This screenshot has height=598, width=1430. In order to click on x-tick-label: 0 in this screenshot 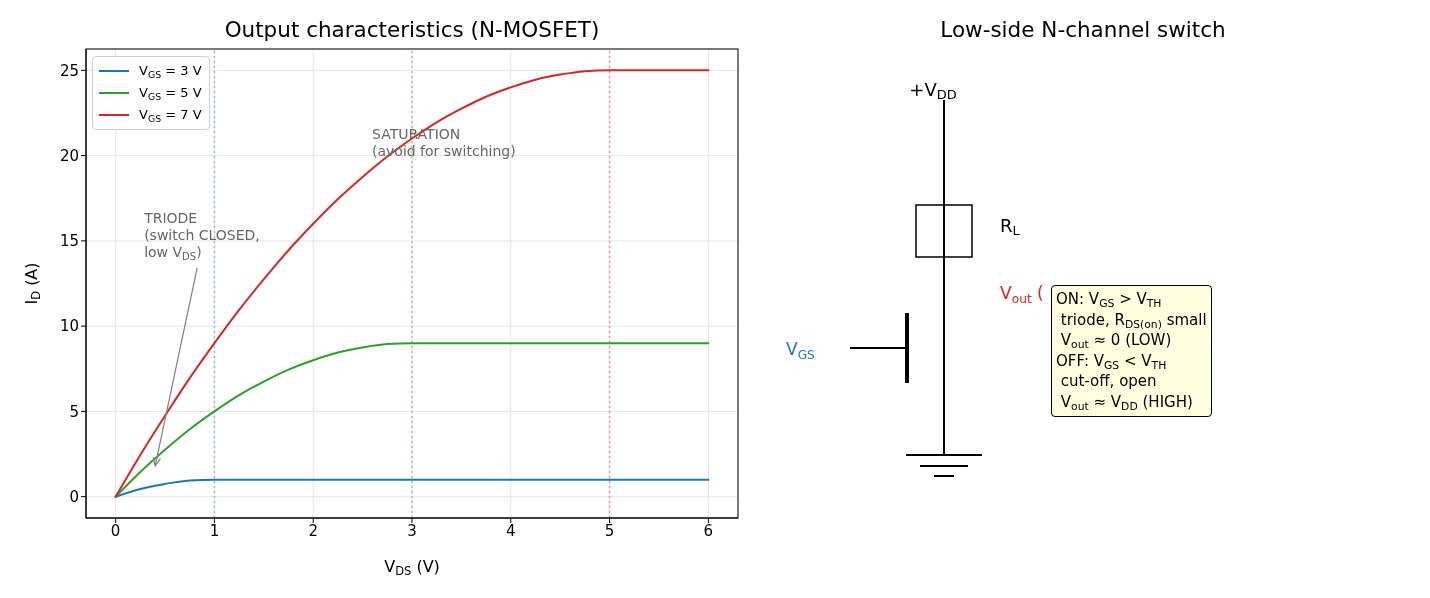, I will do `click(115, 530)`.